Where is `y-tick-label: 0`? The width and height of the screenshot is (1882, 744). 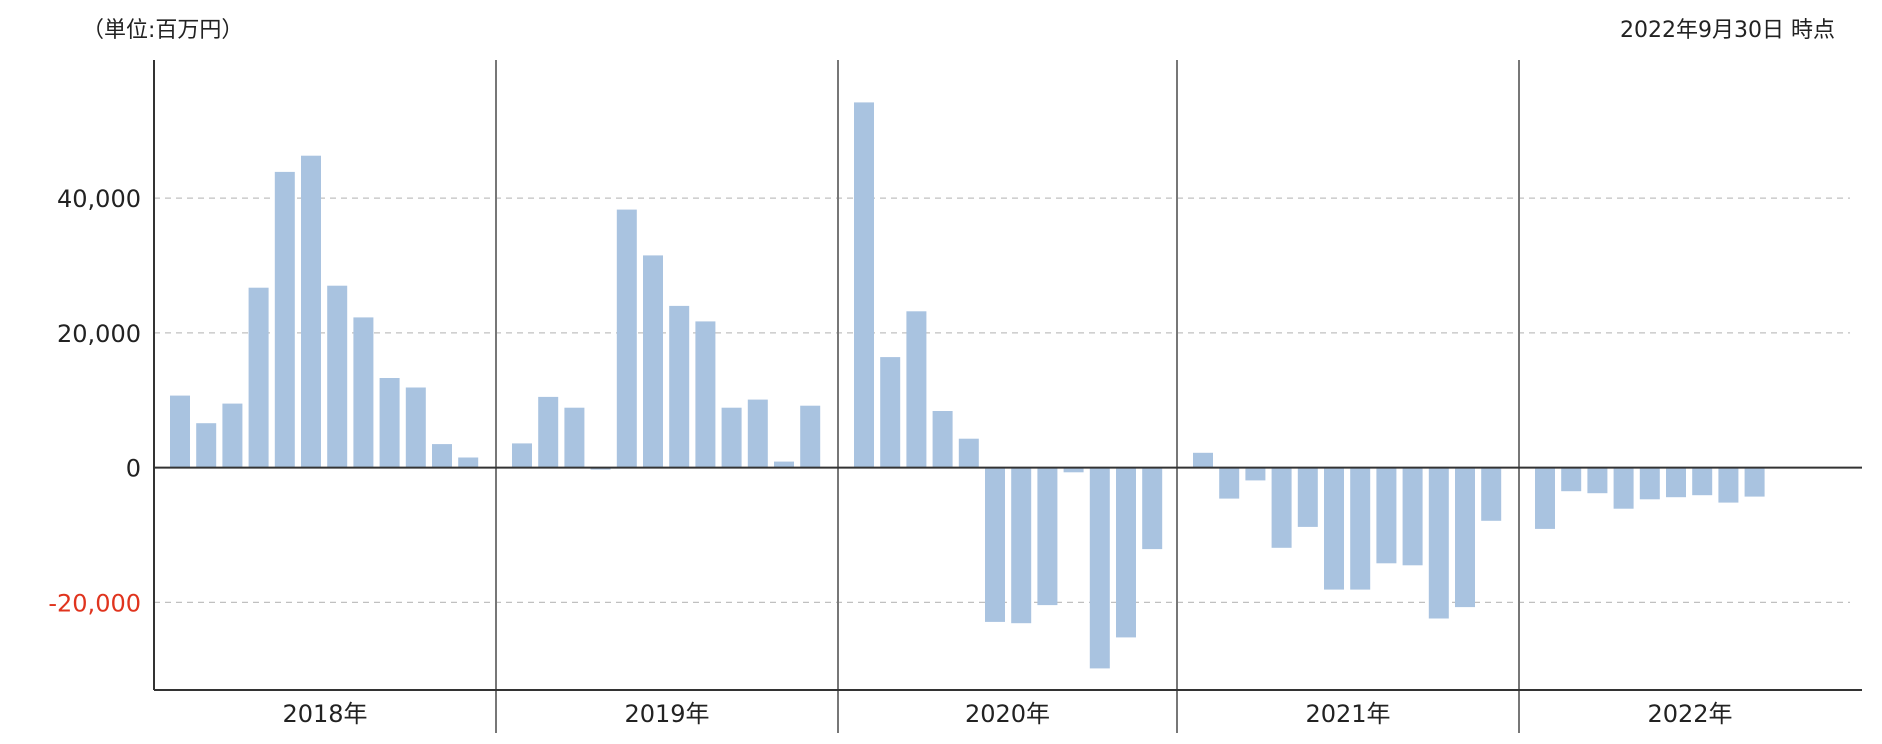
y-tick-label: 0 is located at coordinates (133, 469).